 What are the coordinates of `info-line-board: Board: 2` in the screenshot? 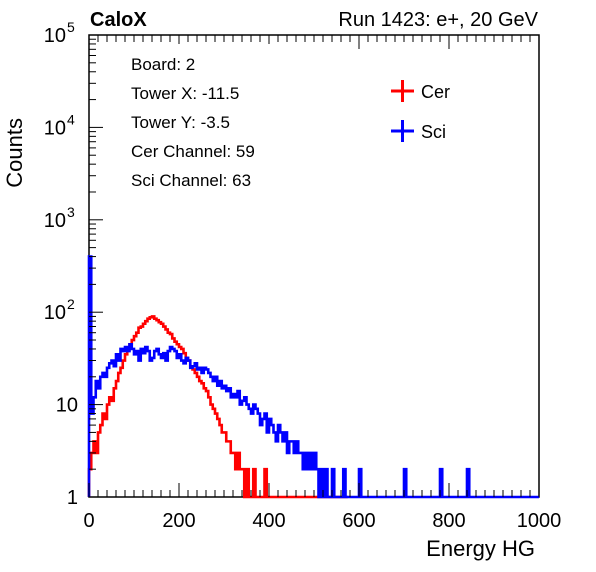 It's located at (163, 64).